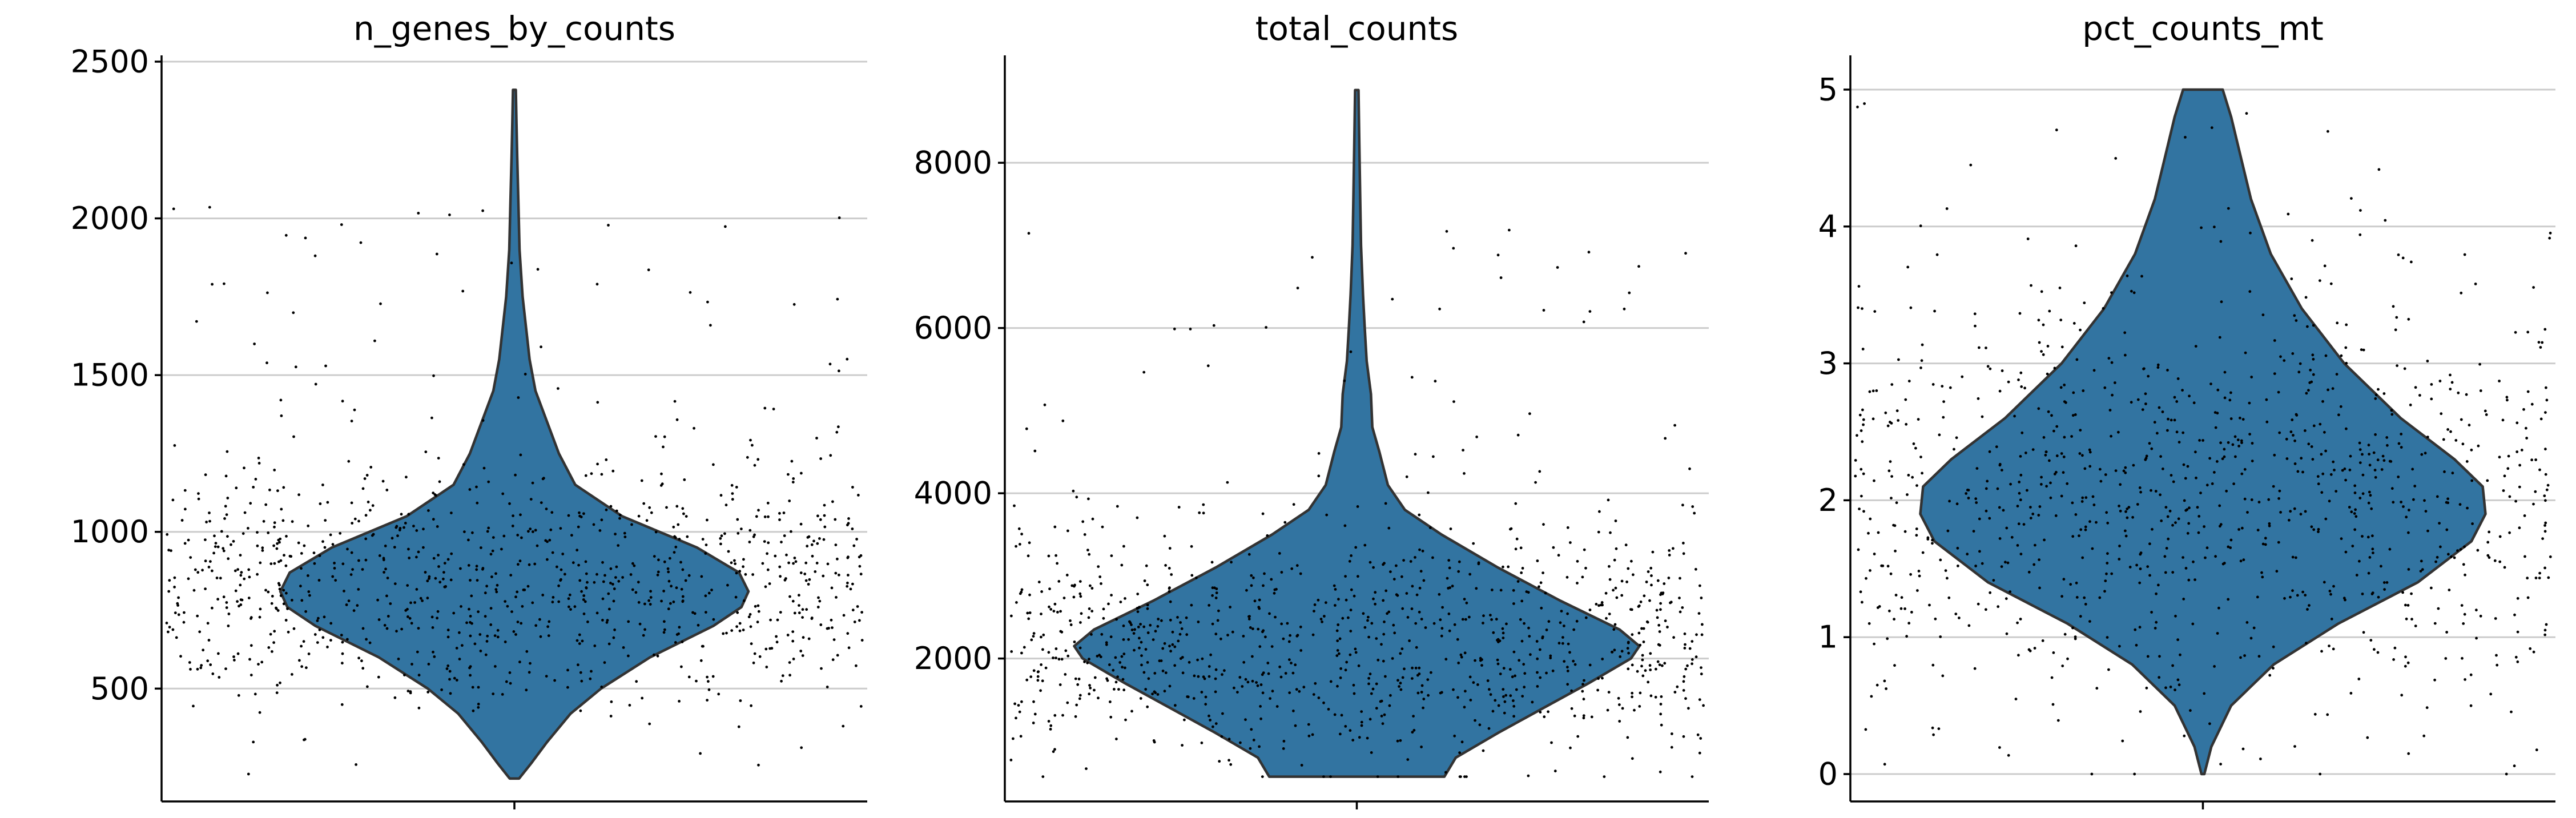 This screenshot has height=818, width=2576. I want to click on y-tick-label: 1500, so click(110, 375).